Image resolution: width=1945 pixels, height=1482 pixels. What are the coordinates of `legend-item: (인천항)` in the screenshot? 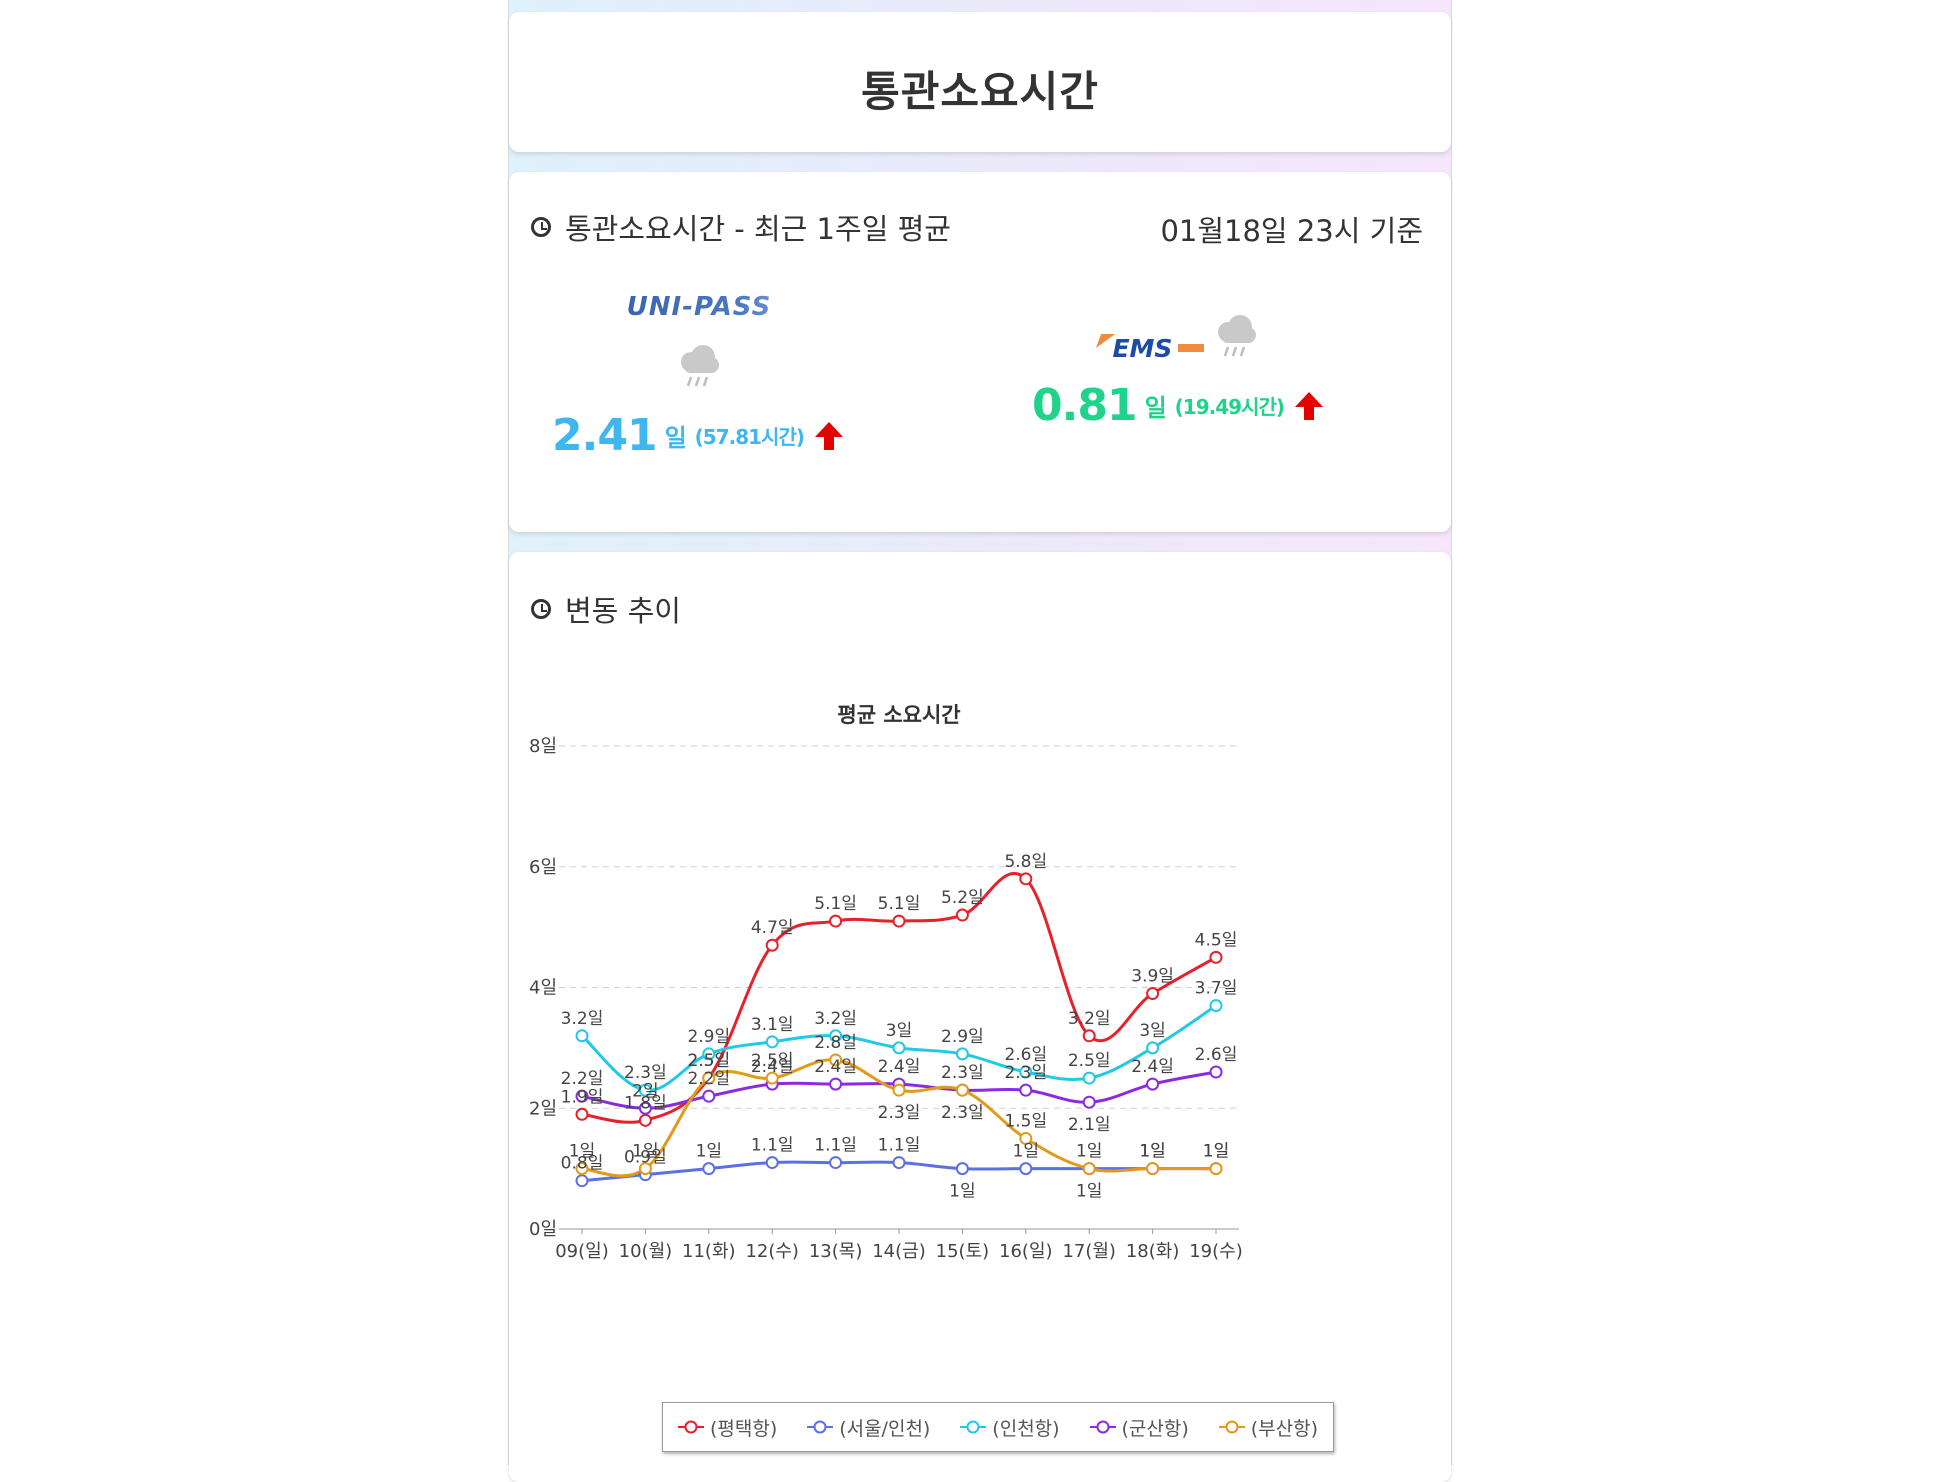 It's located at (1010, 1427).